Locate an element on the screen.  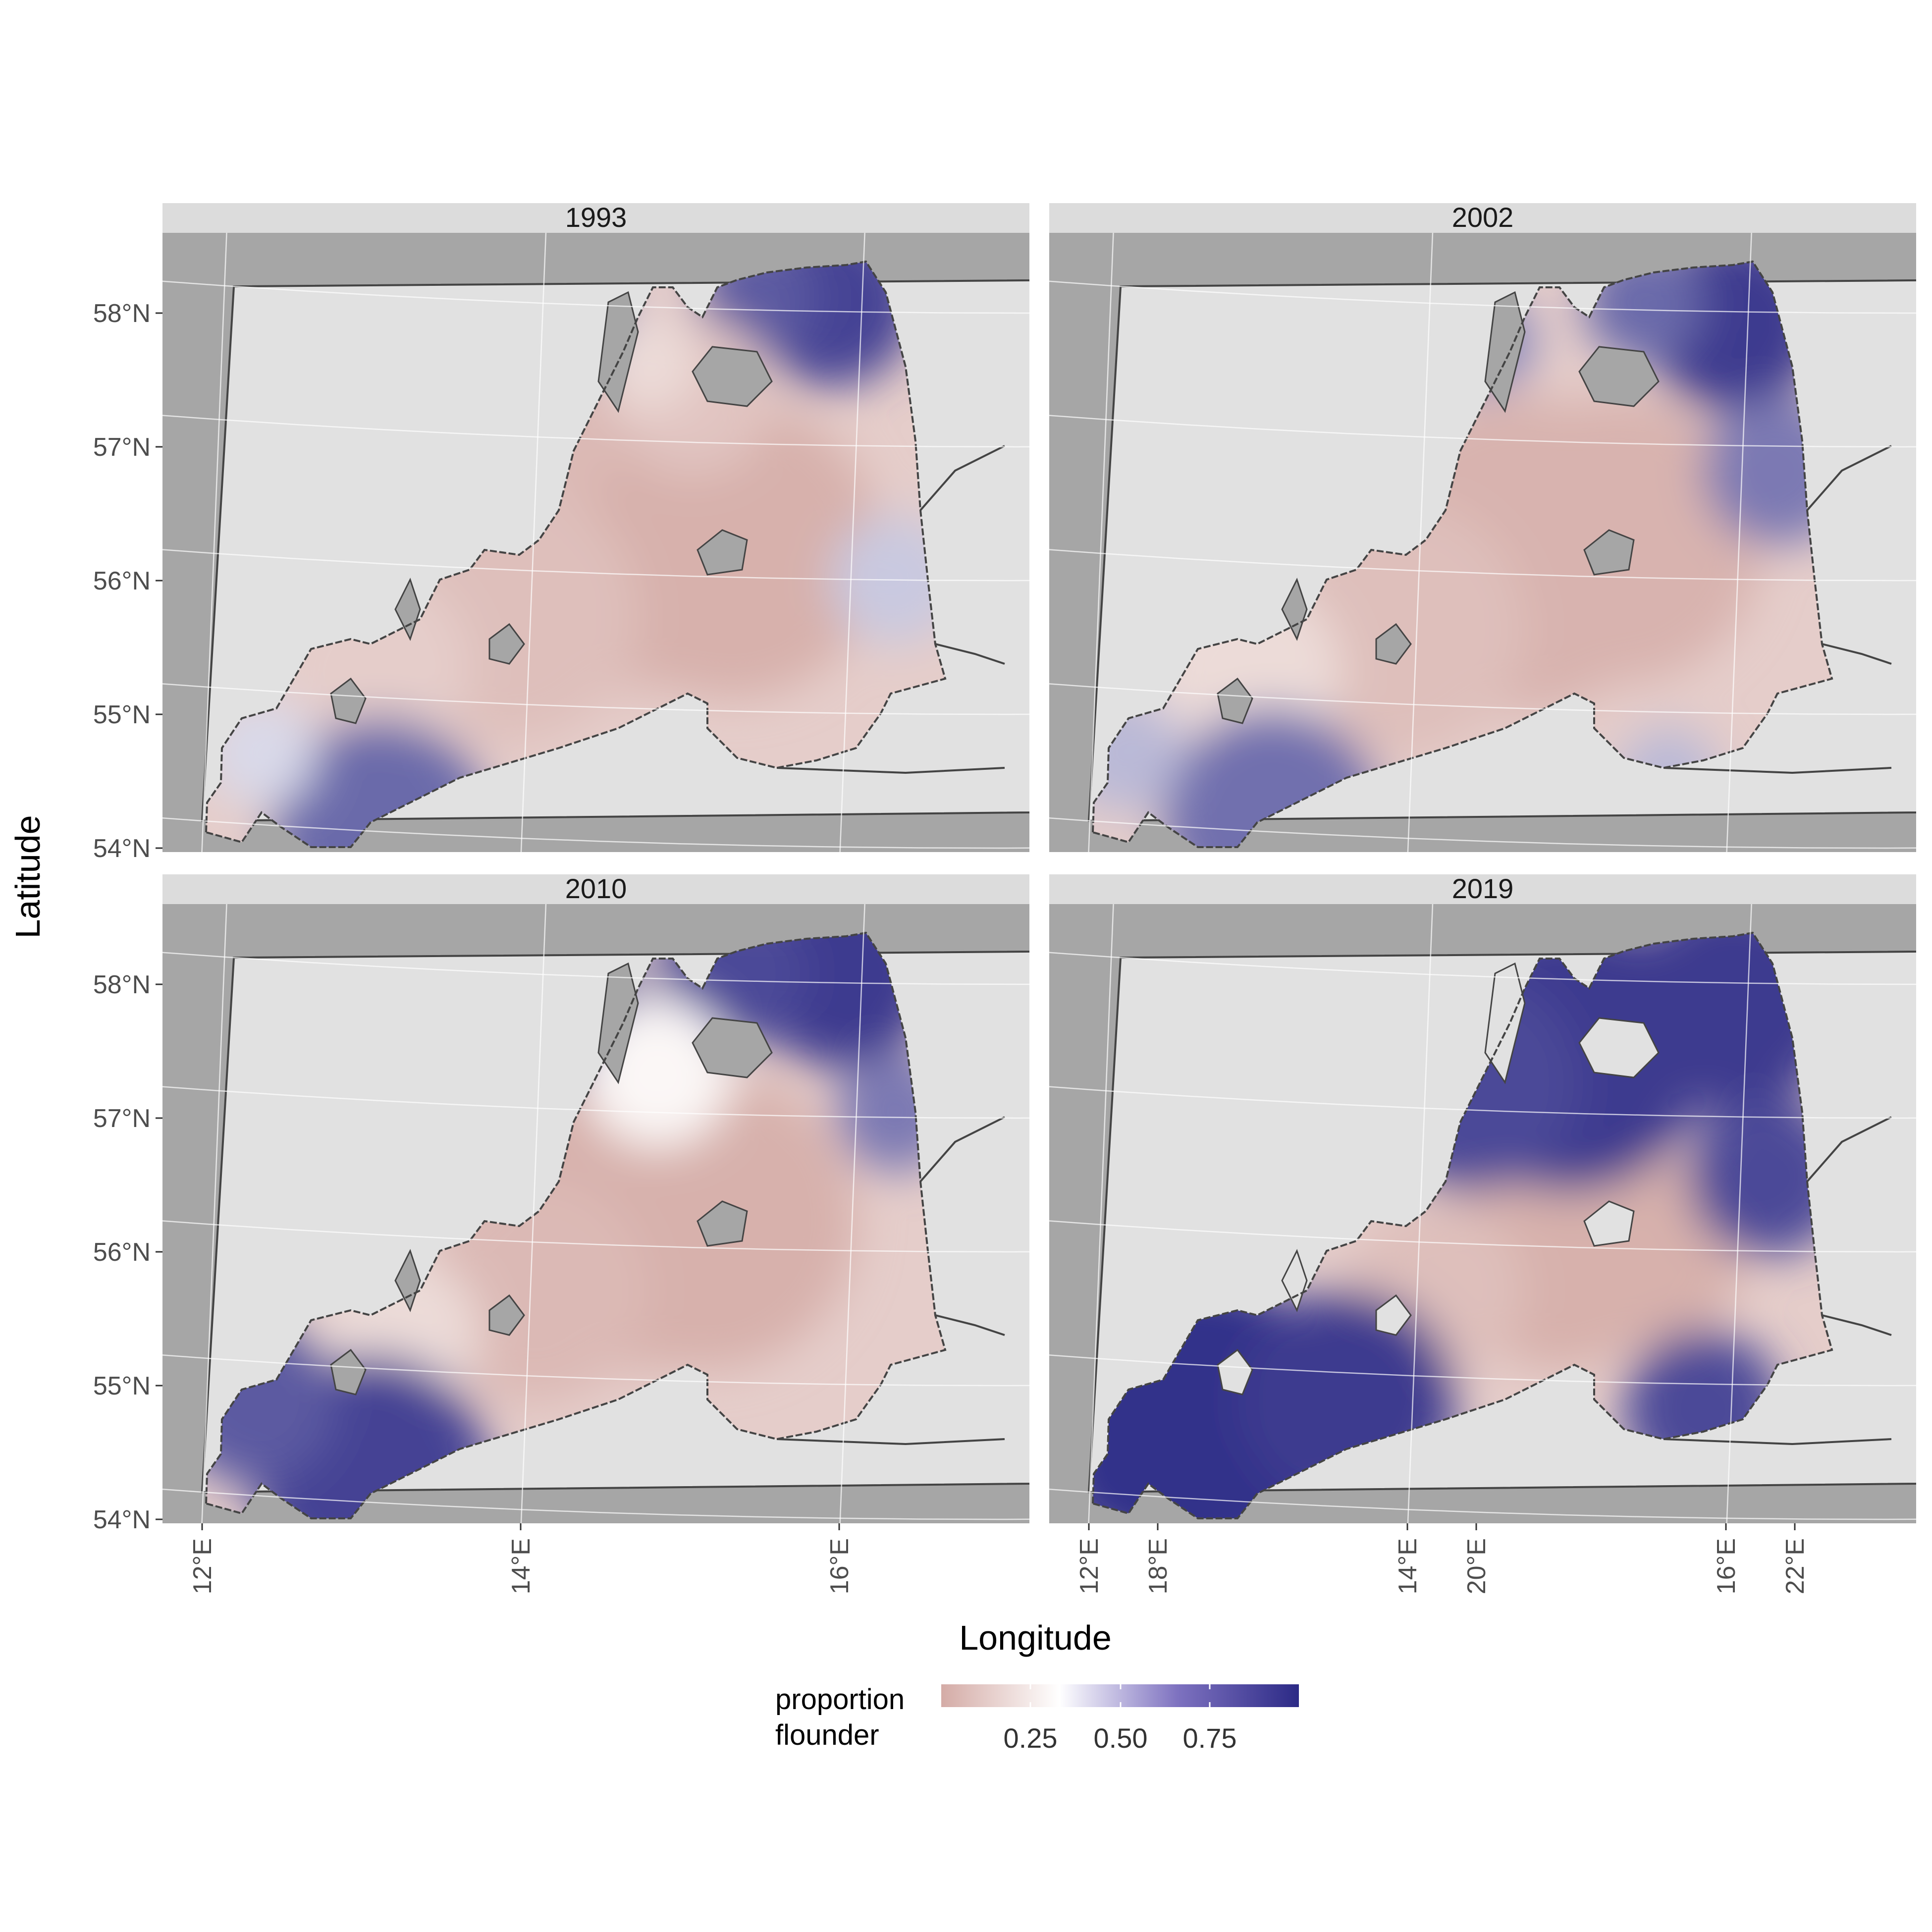
panel-title: 2019 is located at coordinates (1483, 888).